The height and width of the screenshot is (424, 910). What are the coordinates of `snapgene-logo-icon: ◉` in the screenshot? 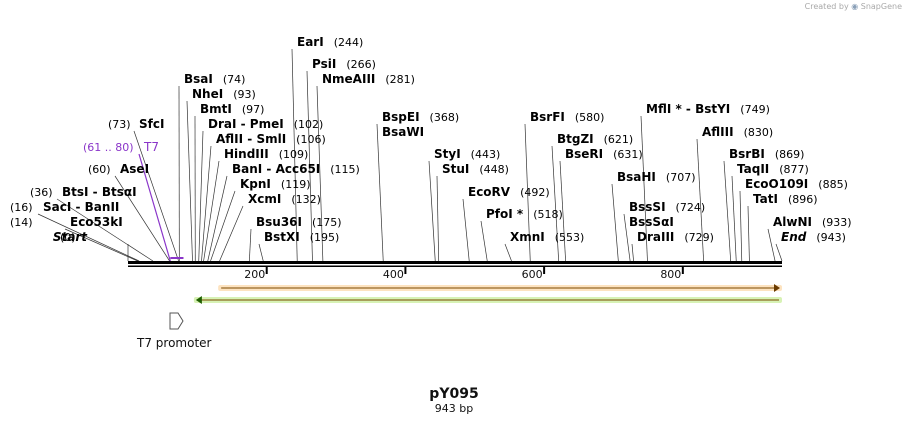 It's located at (855, 6).